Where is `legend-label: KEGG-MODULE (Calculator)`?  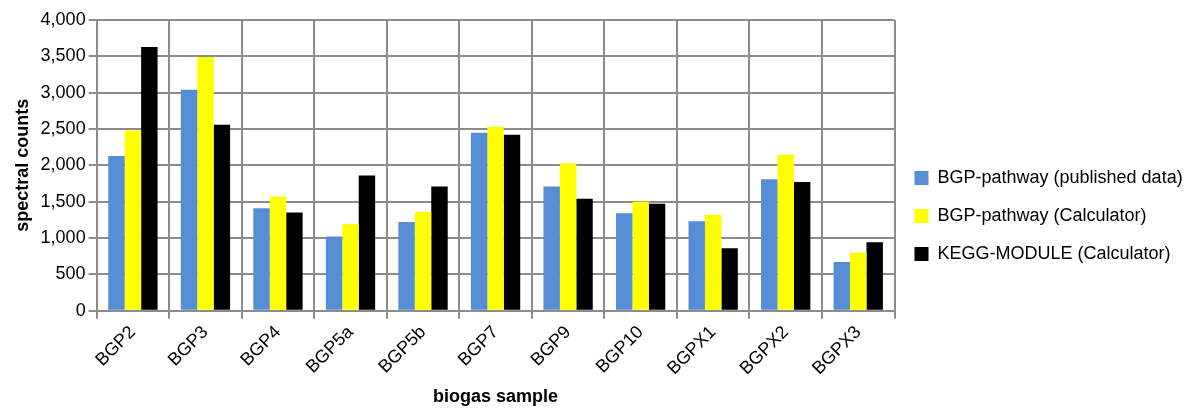
legend-label: KEGG-MODULE (Calculator) is located at coordinates (1054, 252).